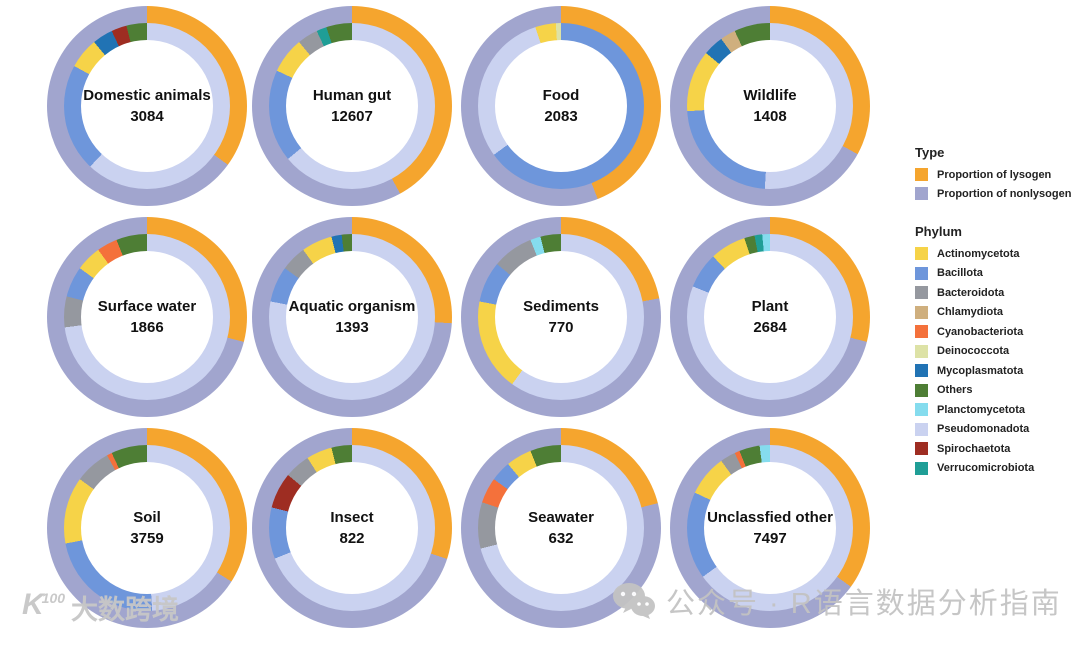 This screenshot has height=645, width=1080. Describe the element at coordinates (970, 312) in the screenshot. I see `legend-label: Chlamydiota` at that location.